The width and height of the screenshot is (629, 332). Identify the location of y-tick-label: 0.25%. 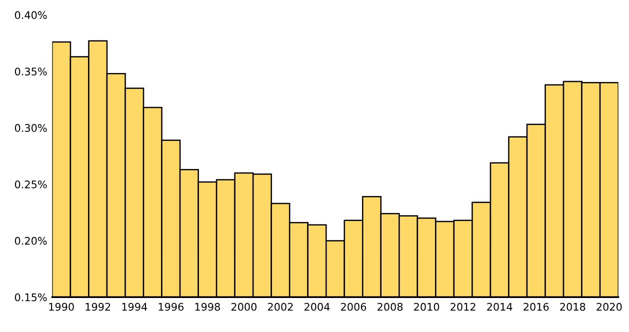
(30, 184).